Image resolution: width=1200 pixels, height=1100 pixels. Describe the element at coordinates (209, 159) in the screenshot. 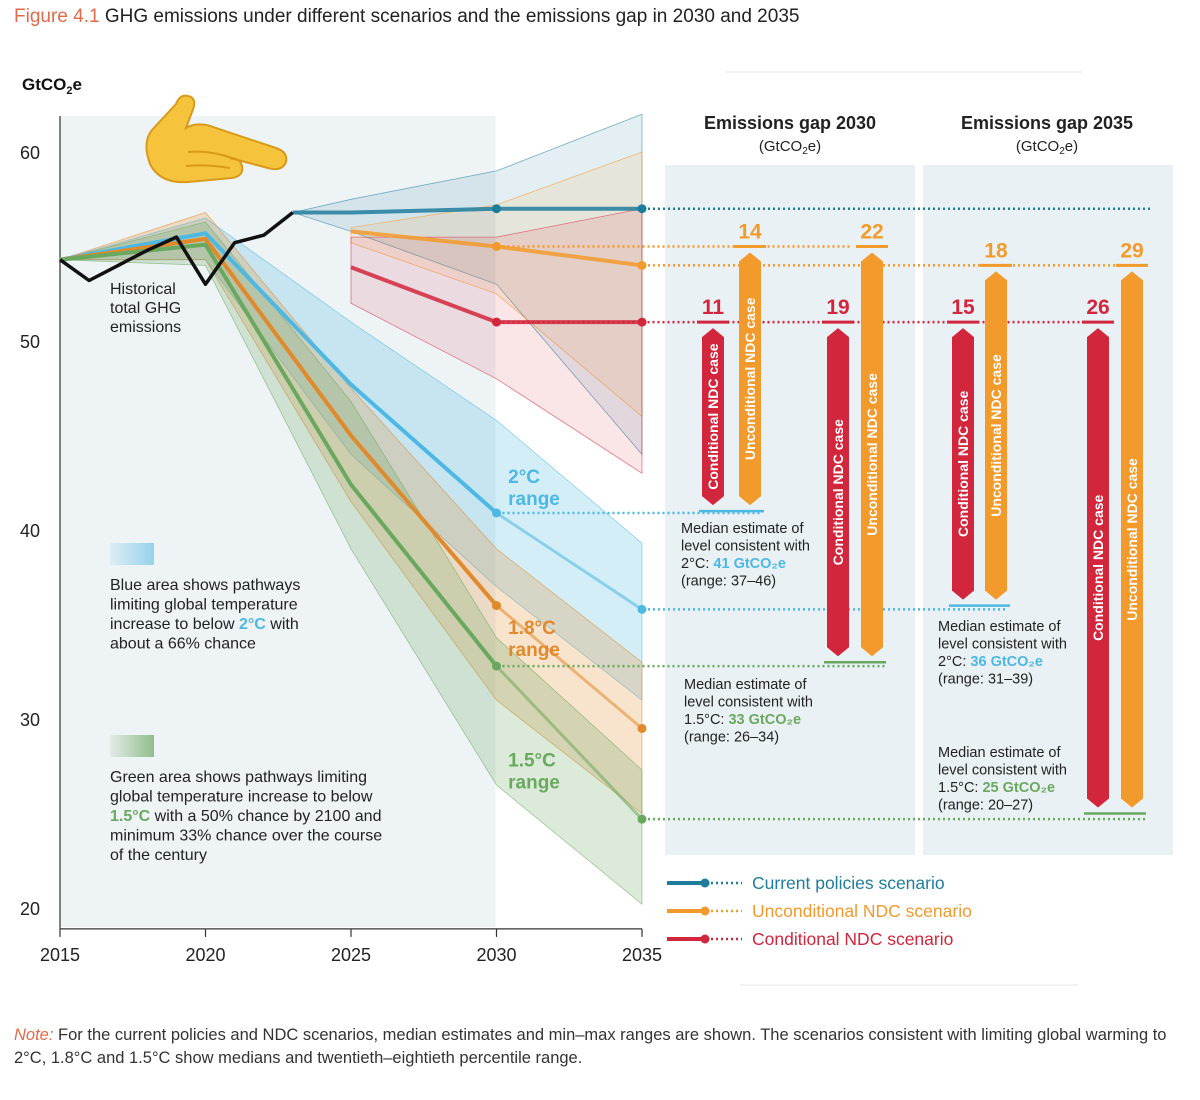

I see `hand-fingers` at that location.